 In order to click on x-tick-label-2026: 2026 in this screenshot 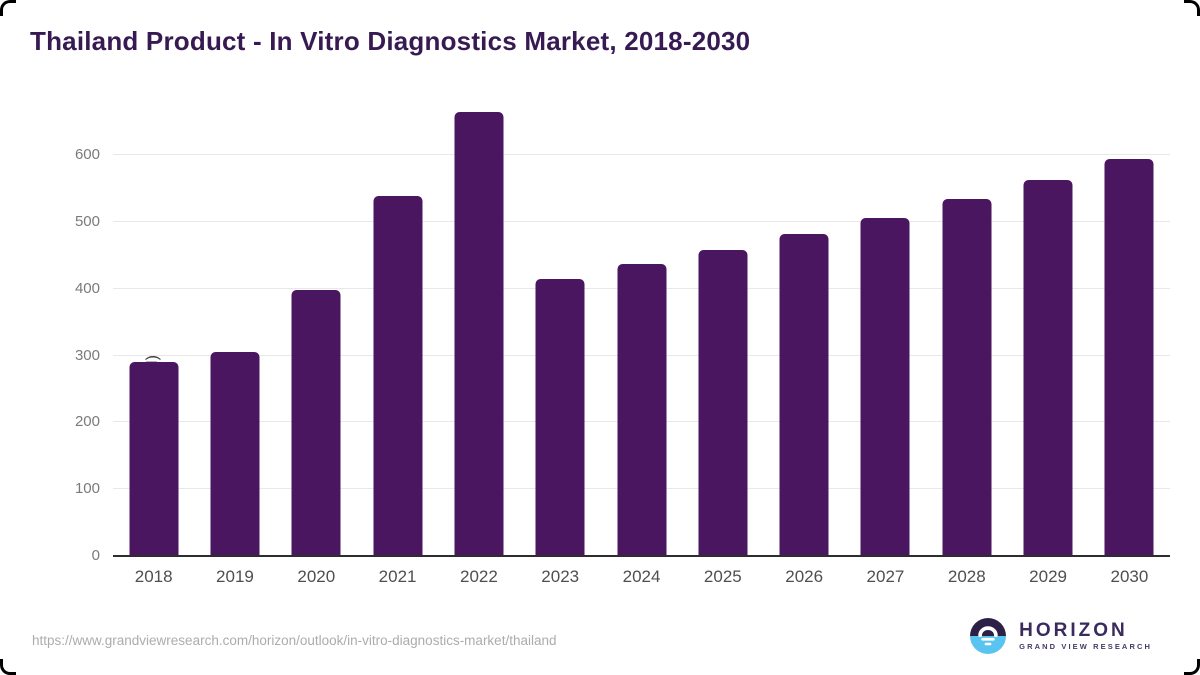, I will do `click(804, 576)`.